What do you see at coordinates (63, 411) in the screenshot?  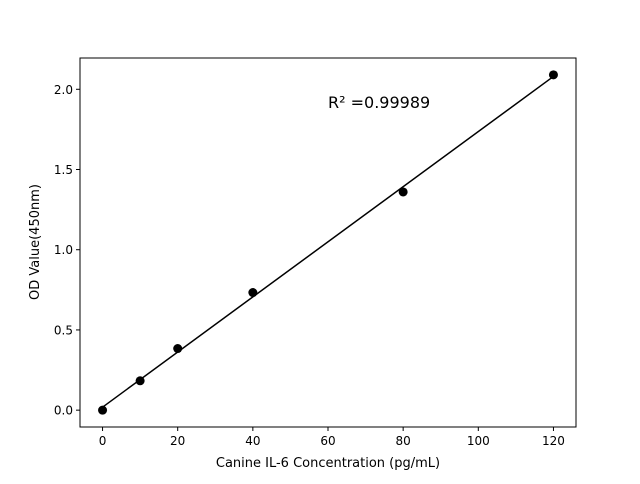 I see `y-tick-label: 0.0` at bounding box center [63, 411].